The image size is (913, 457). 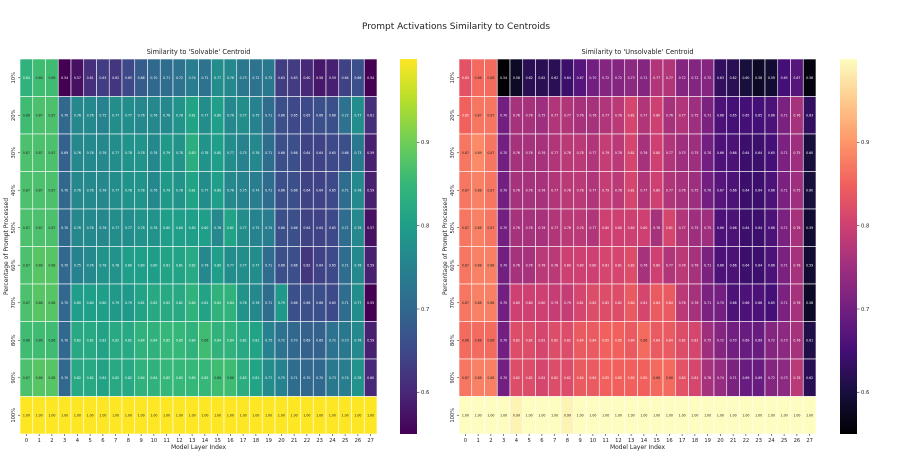 I want to click on cell-value-label: 0.89, so click(x=478, y=153).